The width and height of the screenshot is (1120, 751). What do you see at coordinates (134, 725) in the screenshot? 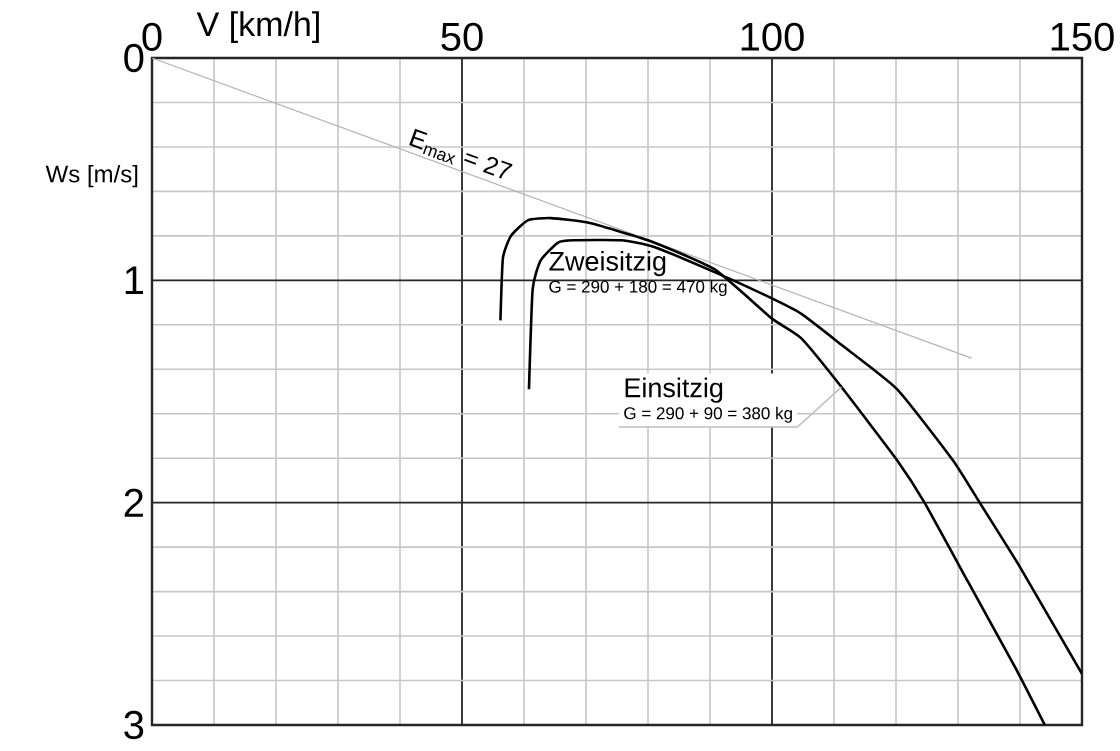
I see `y-tick-label: 3` at bounding box center [134, 725].